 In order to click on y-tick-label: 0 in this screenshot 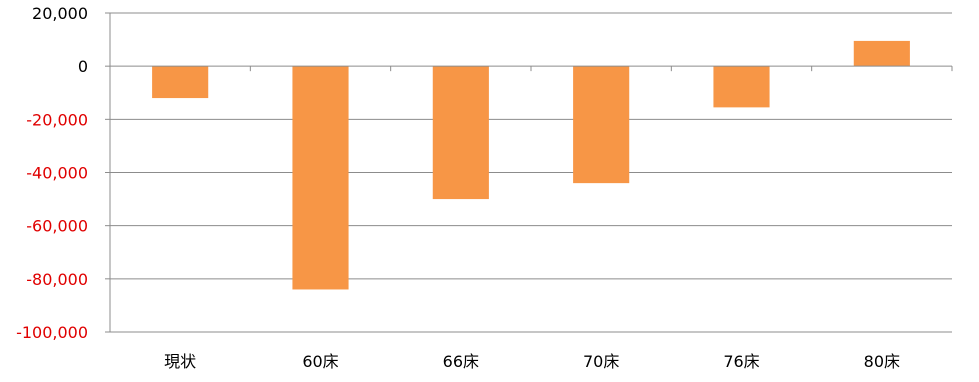, I will do `click(83, 66)`.